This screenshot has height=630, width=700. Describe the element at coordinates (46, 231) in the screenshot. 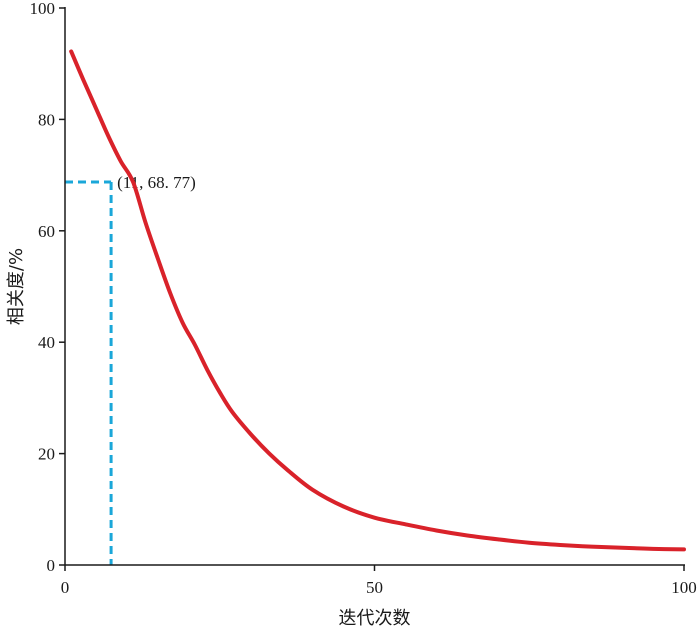

I see `y-tick-label: 60` at that location.